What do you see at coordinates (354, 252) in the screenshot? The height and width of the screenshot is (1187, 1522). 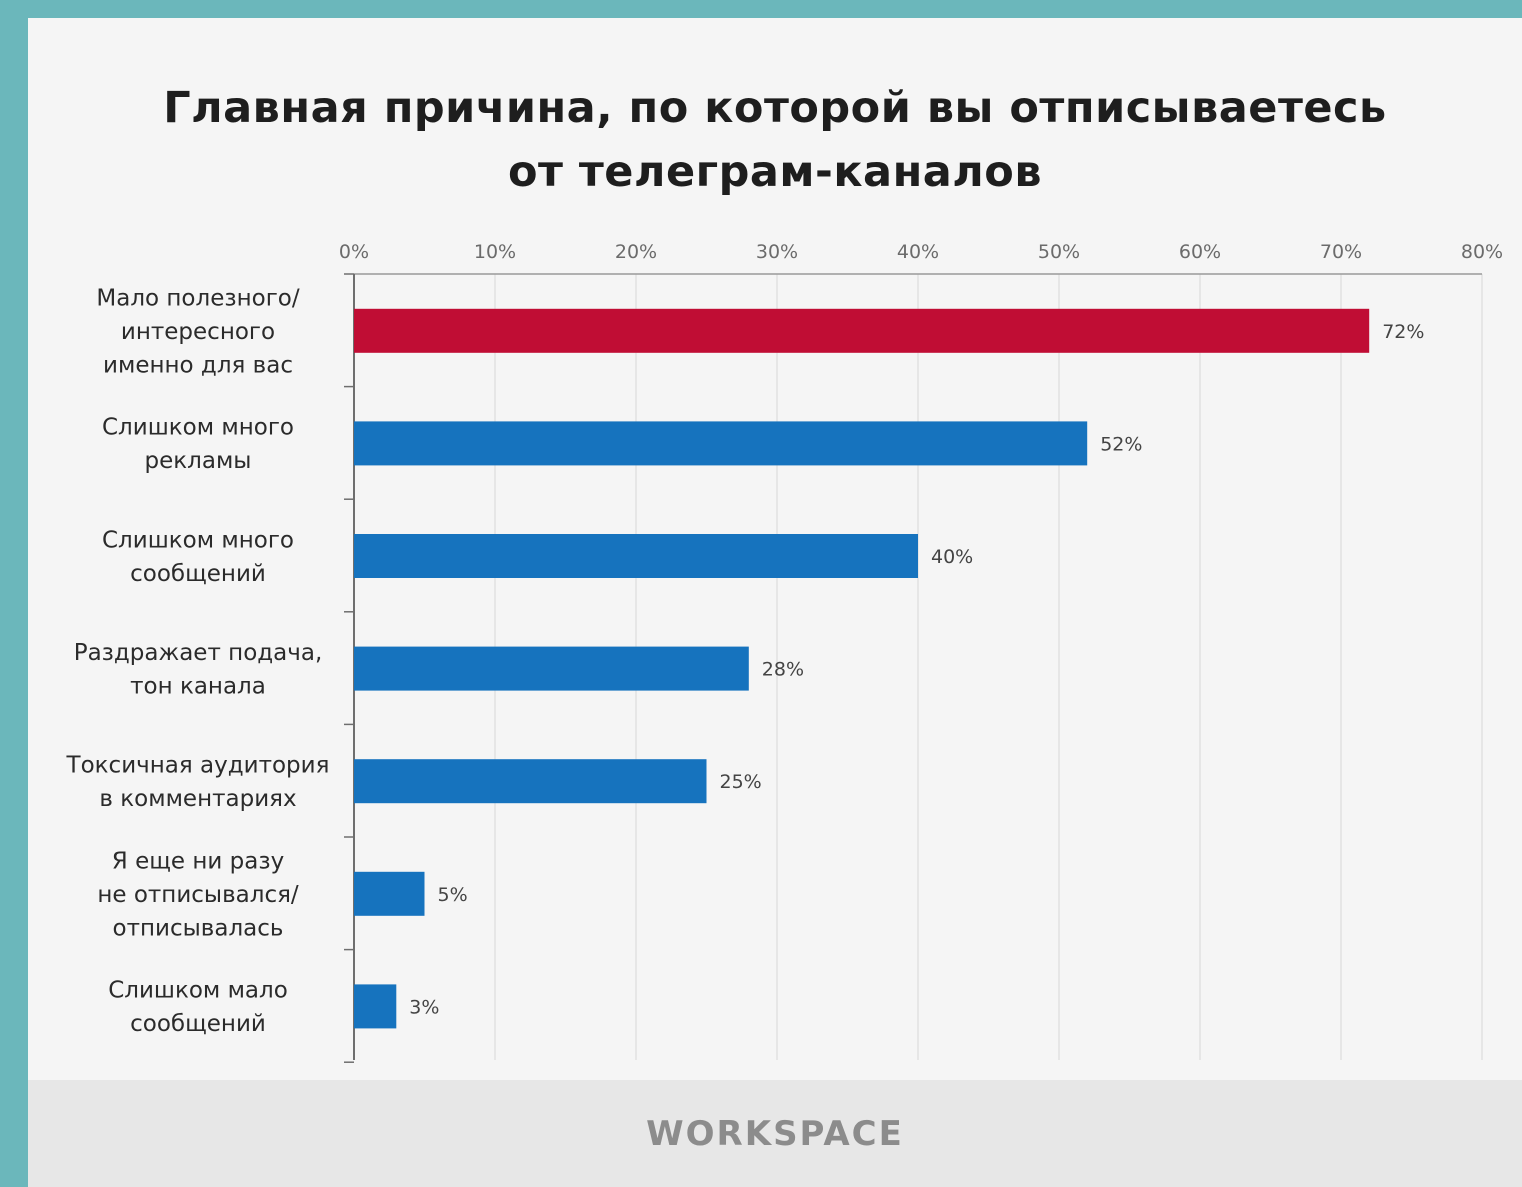 I see `x-tick-label: 0%` at bounding box center [354, 252].